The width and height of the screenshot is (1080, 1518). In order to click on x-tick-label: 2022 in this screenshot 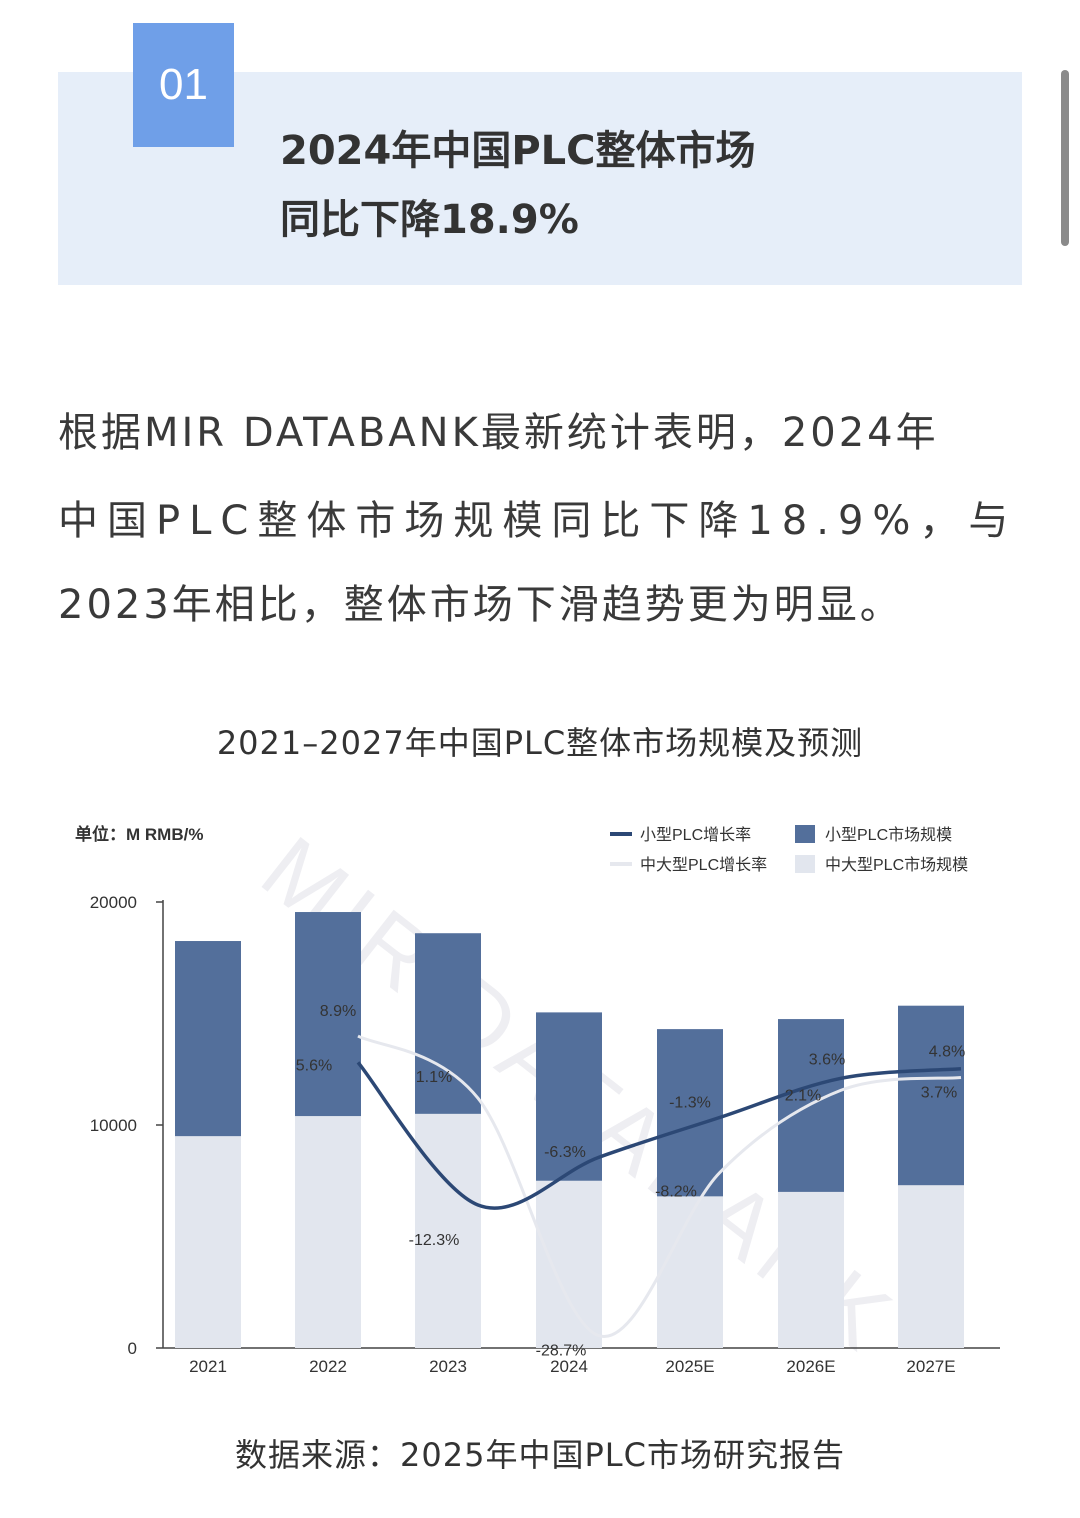, I will do `click(328, 1366)`.